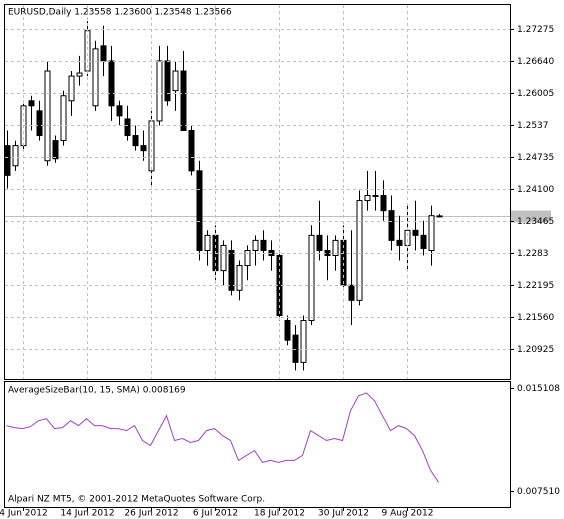  I want to click on y-tick-label: 0.007510, so click(538, 492).